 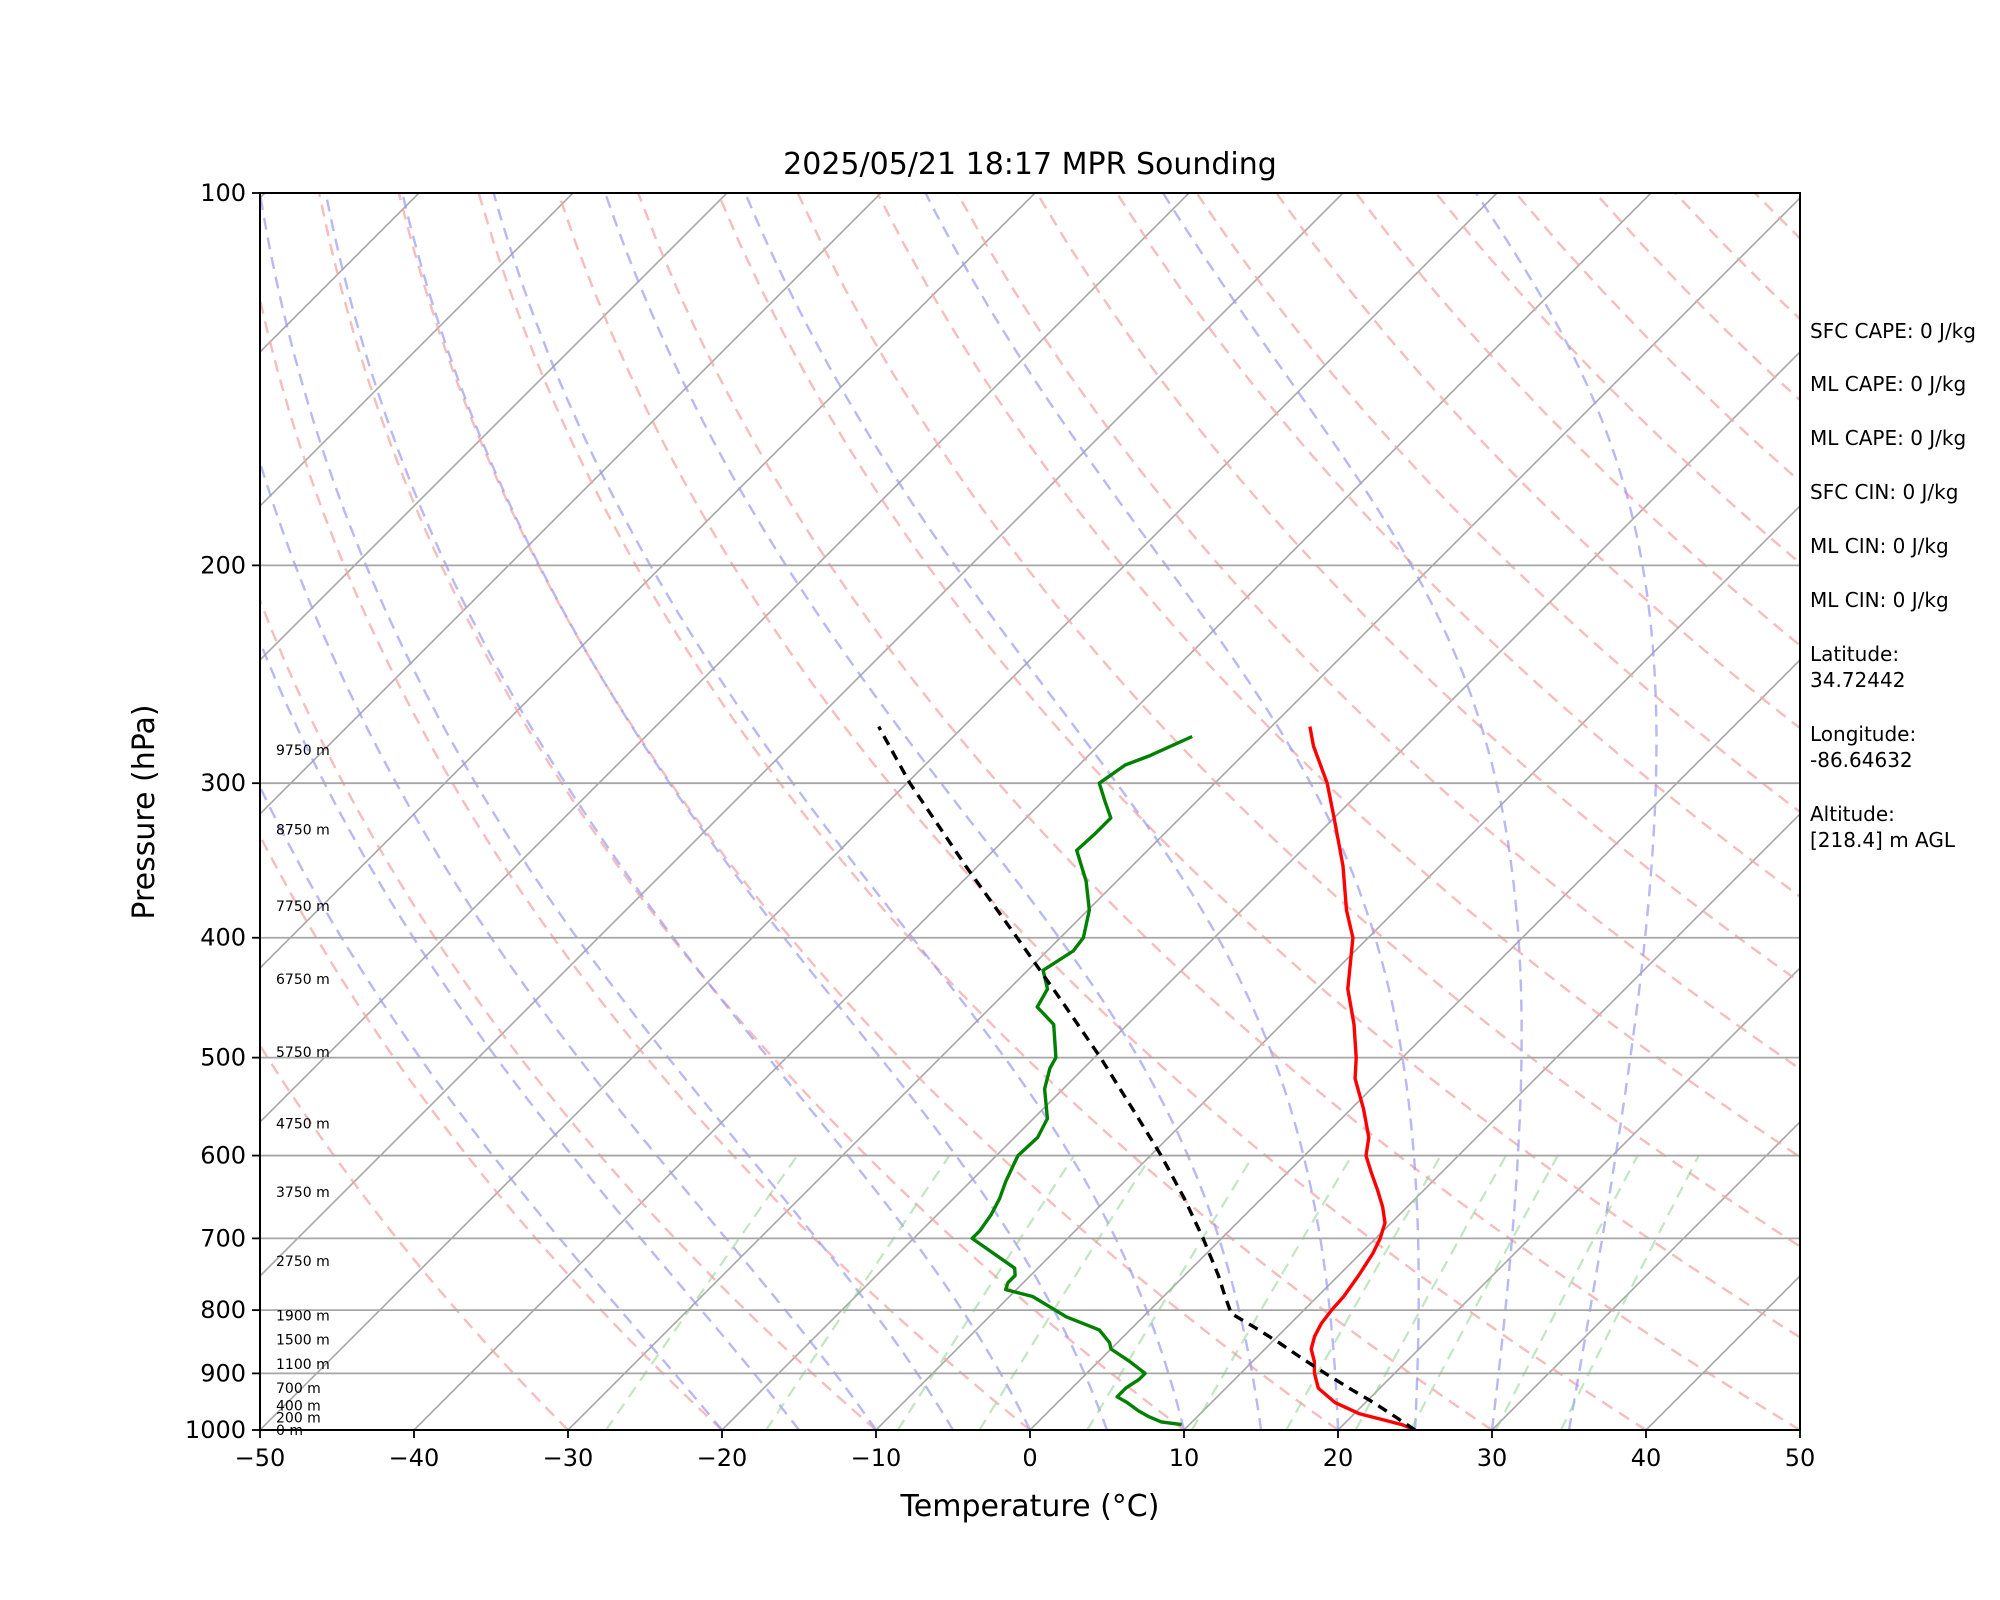 I want to click on height-label: 2750 m, so click(x=303, y=1262).